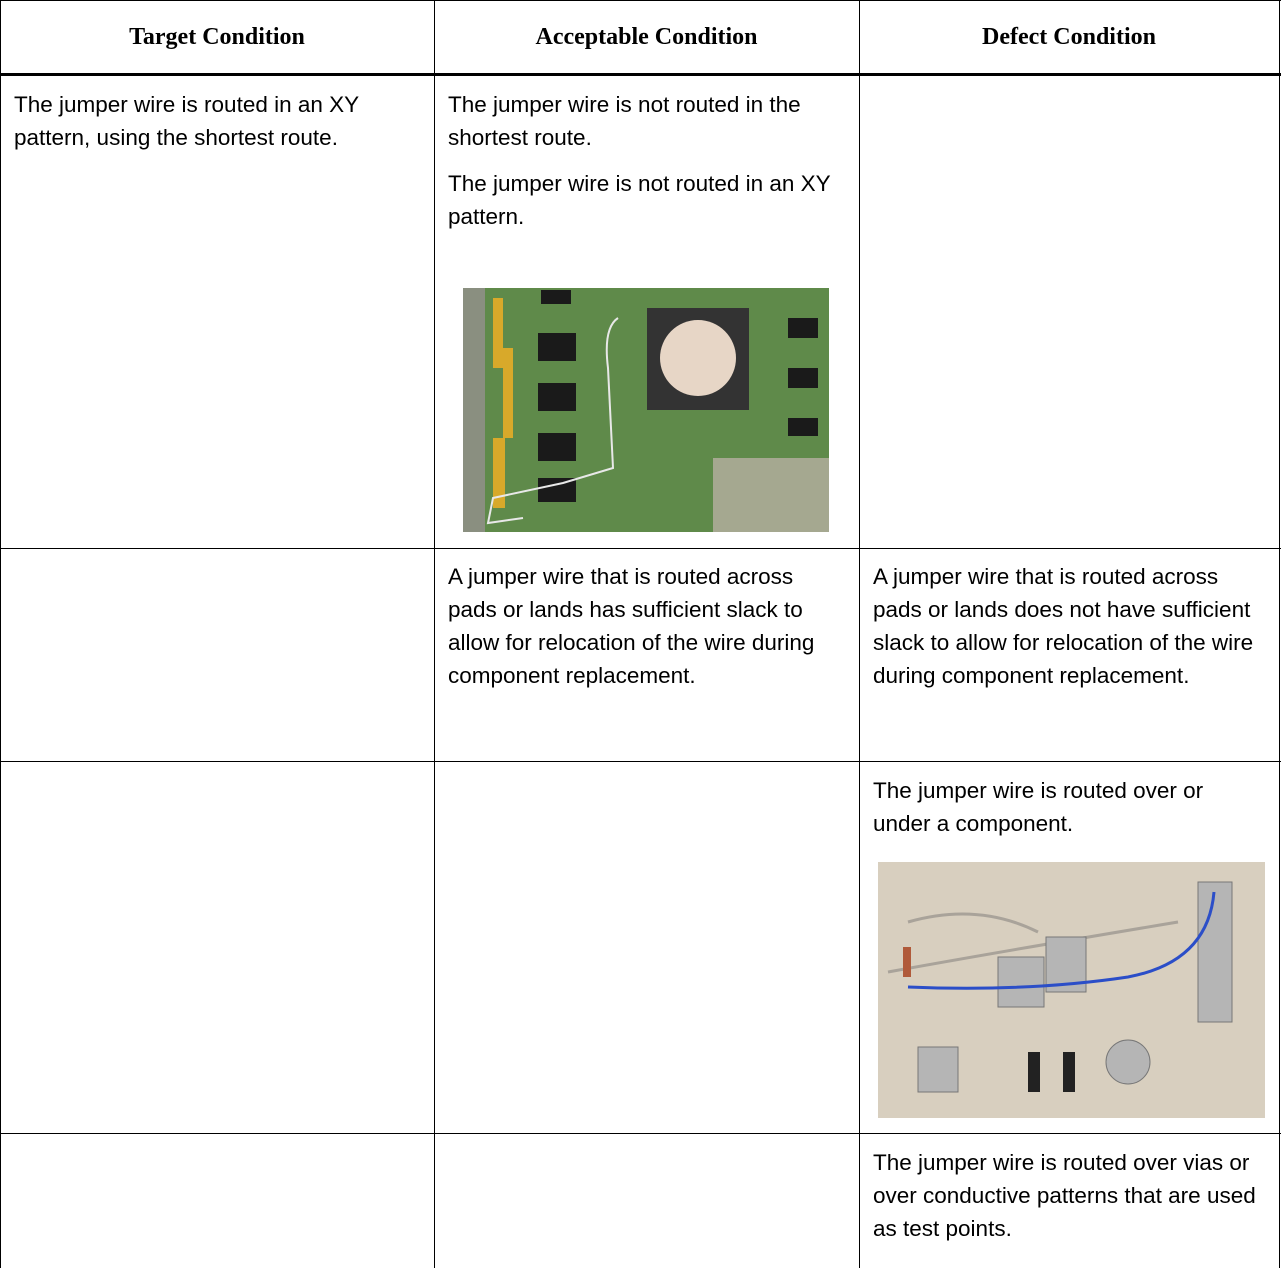 The height and width of the screenshot is (1268, 1281). Describe the element at coordinates (1071, 990) in the screenshot. I see `component-photo` at that location.